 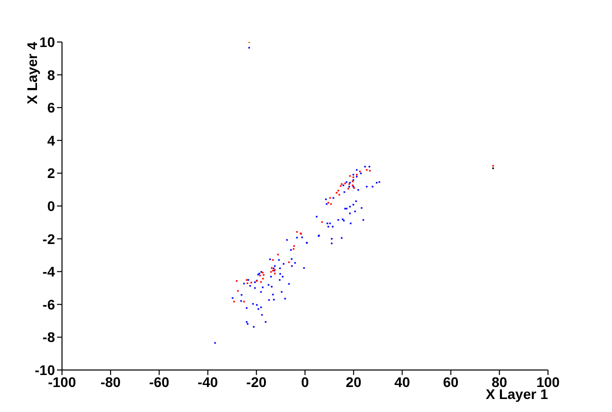 I want to click on x-tick-label: 20, so click(x=354, y=382).